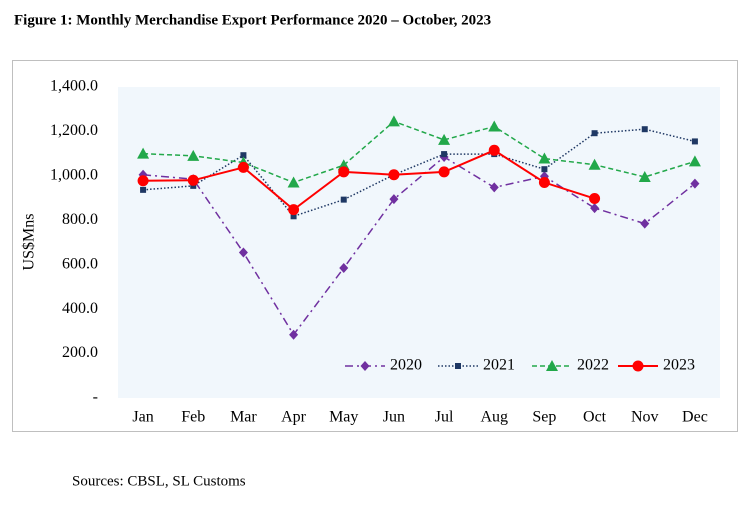 This screenshot has height=505, width=750. What do you see at coordinates (394, 417) in the screenshot?
I see `x-tick-label: Jun` at bounding box center [394, 417].